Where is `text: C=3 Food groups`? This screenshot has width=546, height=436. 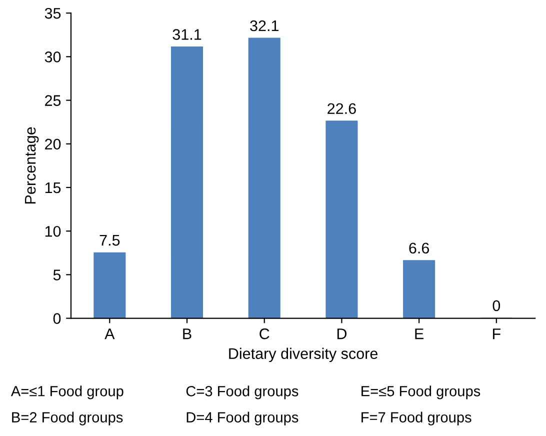 text: C=3 Food groups is located at coordinates (242, 393).